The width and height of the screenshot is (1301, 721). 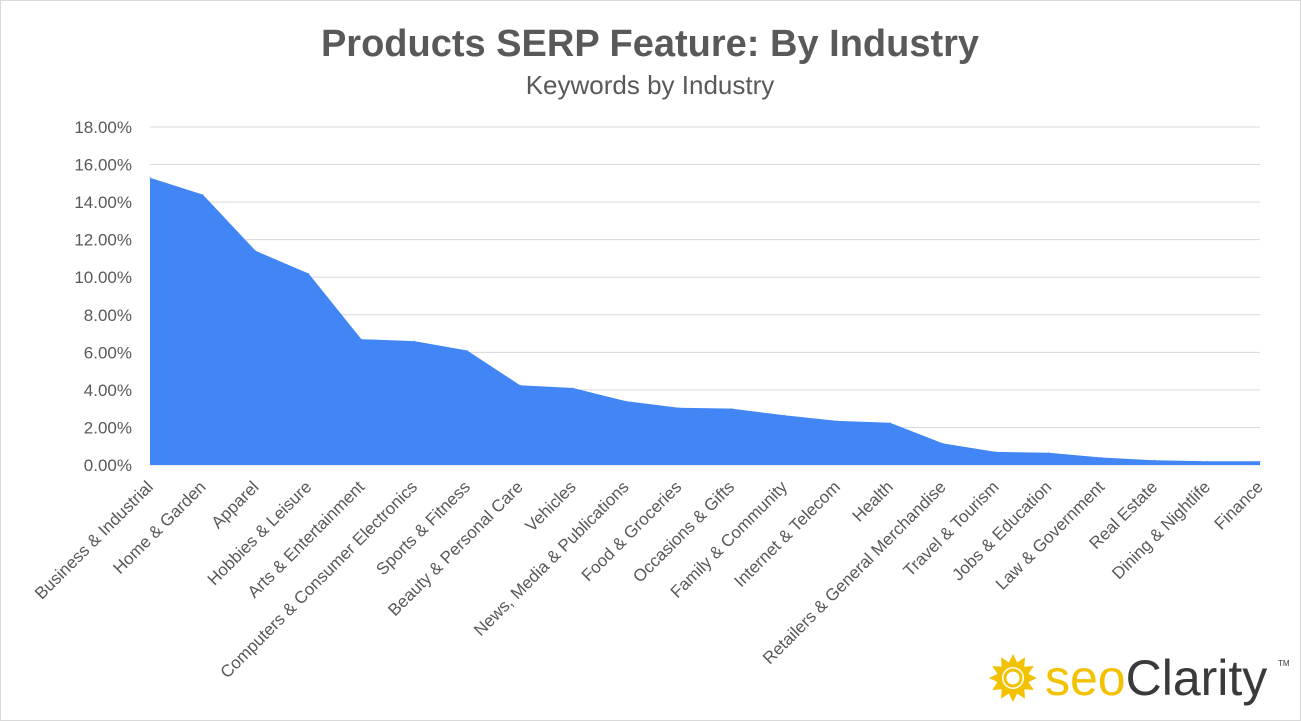 I want to click on seoclarity-logo, so click(x=1013, y=678).